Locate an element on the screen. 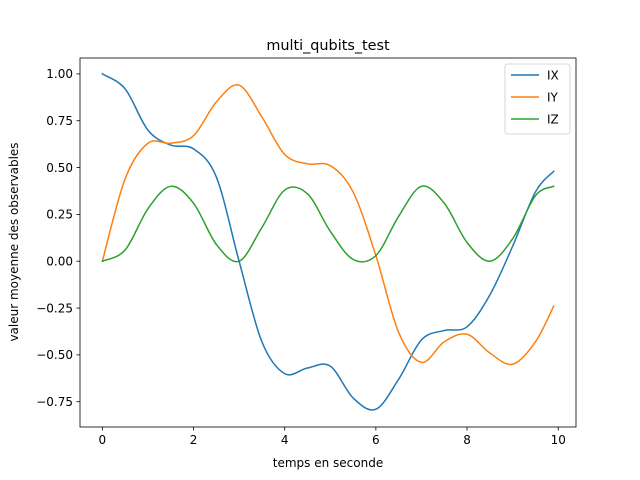 The height and width of the screenshot is (480, 640). series-line-iz is located at coordinates (328, 224).